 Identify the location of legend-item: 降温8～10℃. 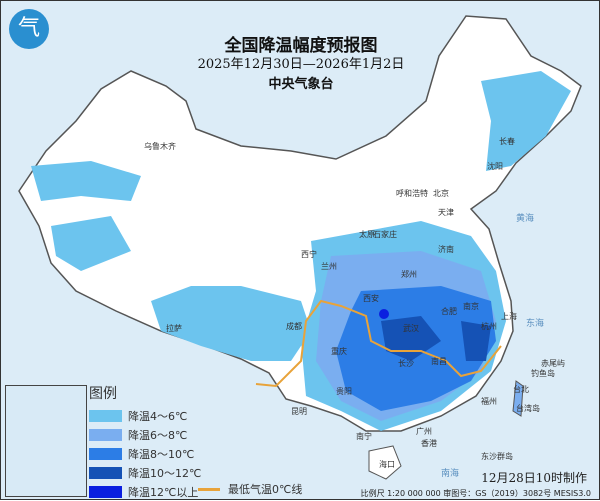
(145, 453).